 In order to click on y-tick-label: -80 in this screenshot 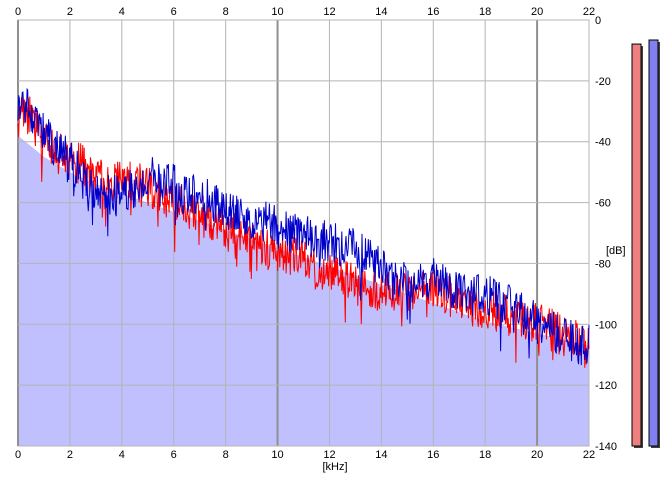, I will do `click(603, 264)`.